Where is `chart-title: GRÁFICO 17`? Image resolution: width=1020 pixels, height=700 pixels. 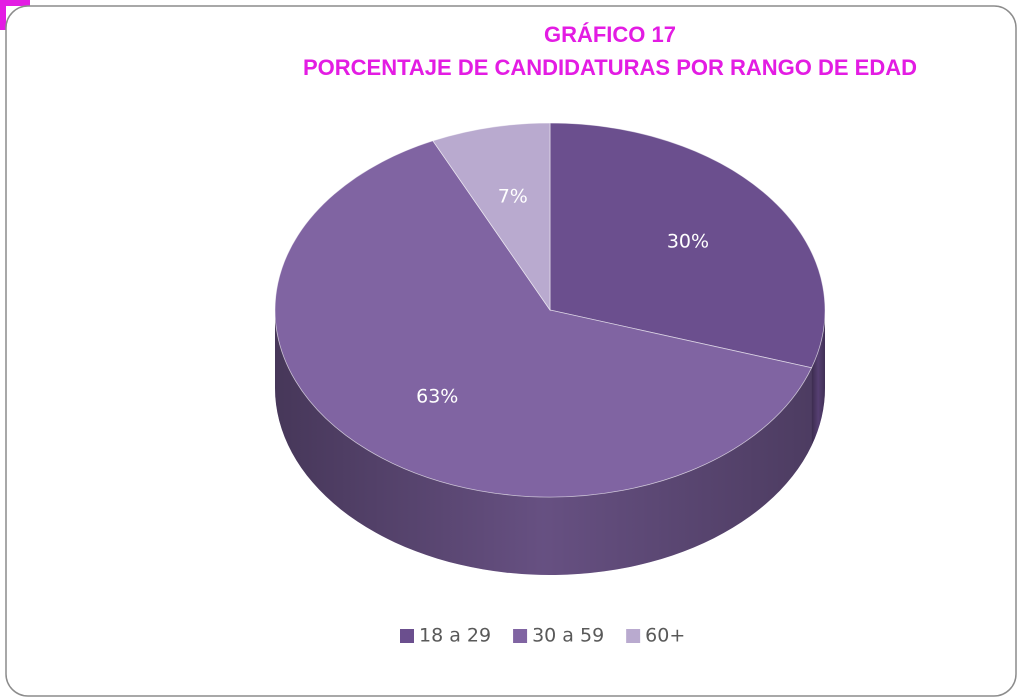
chart-title: GRÁFICO 17 is located at coordinates (610, 34).